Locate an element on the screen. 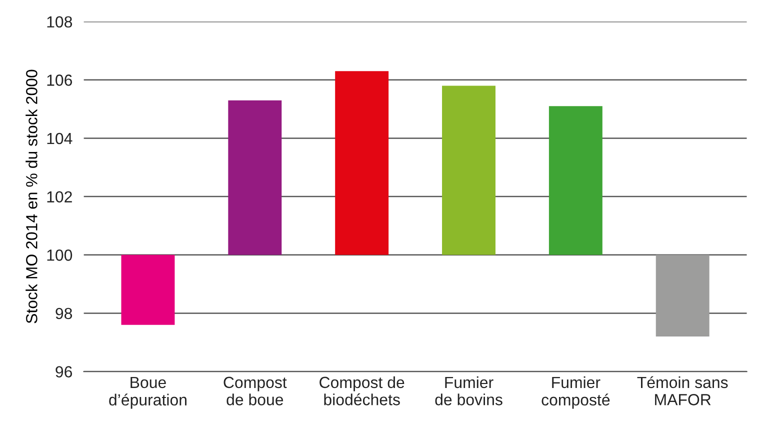 This screenshot has width=762, height=432. x-tick-label: Témoin sans MAFOR is located at coordinates (682, 391).